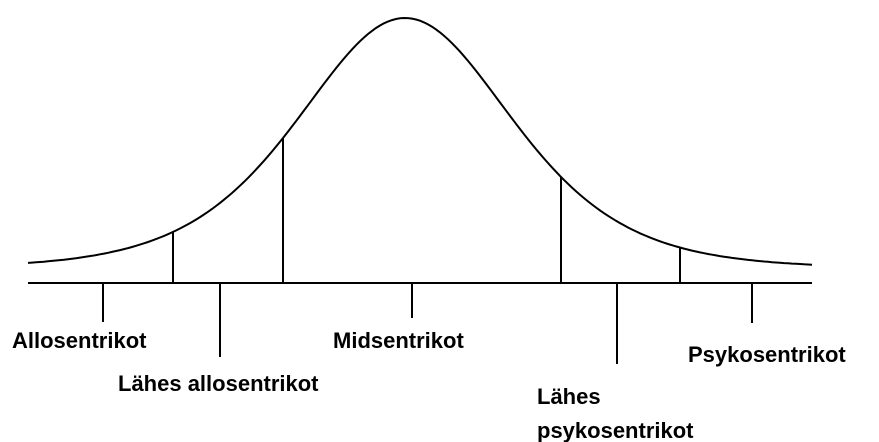  What do you see at coordinates (569, 396) in the screenshot?
I see `label: Lähes` at bounding box center [569, 396].